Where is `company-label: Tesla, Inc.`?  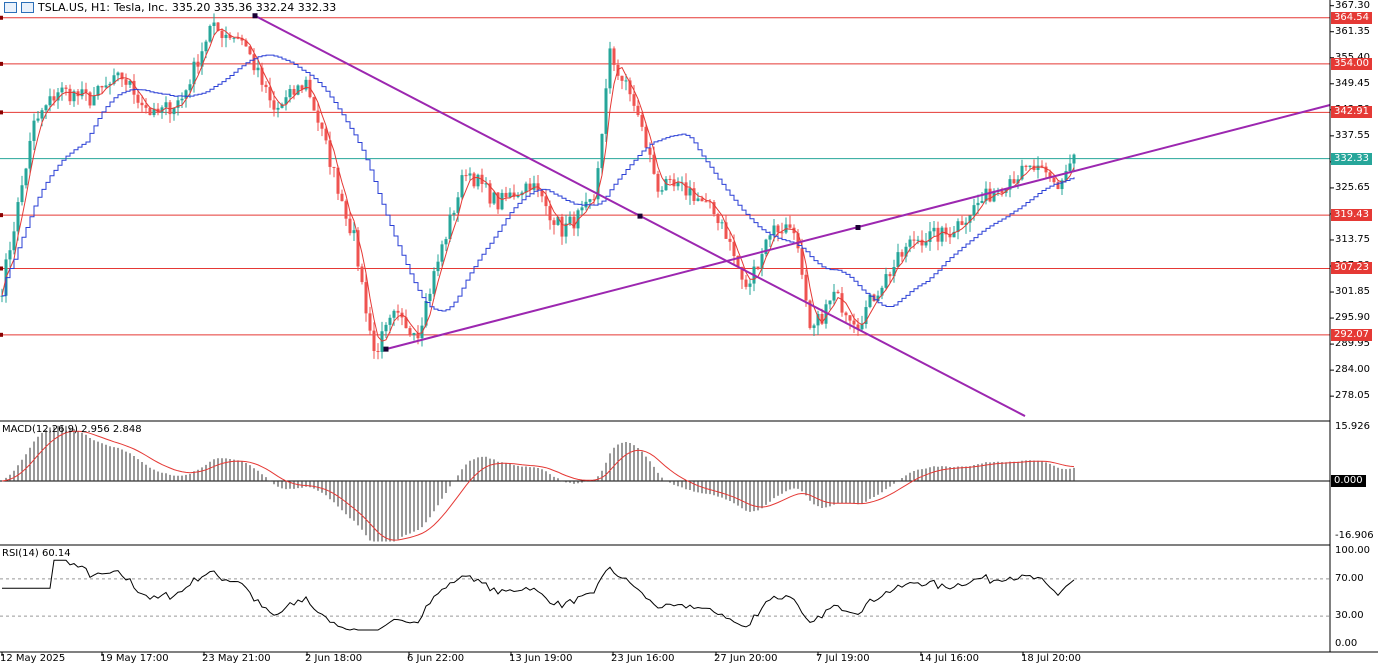 company-label: Tesla, Inc. is located at coordinates (140, 7).